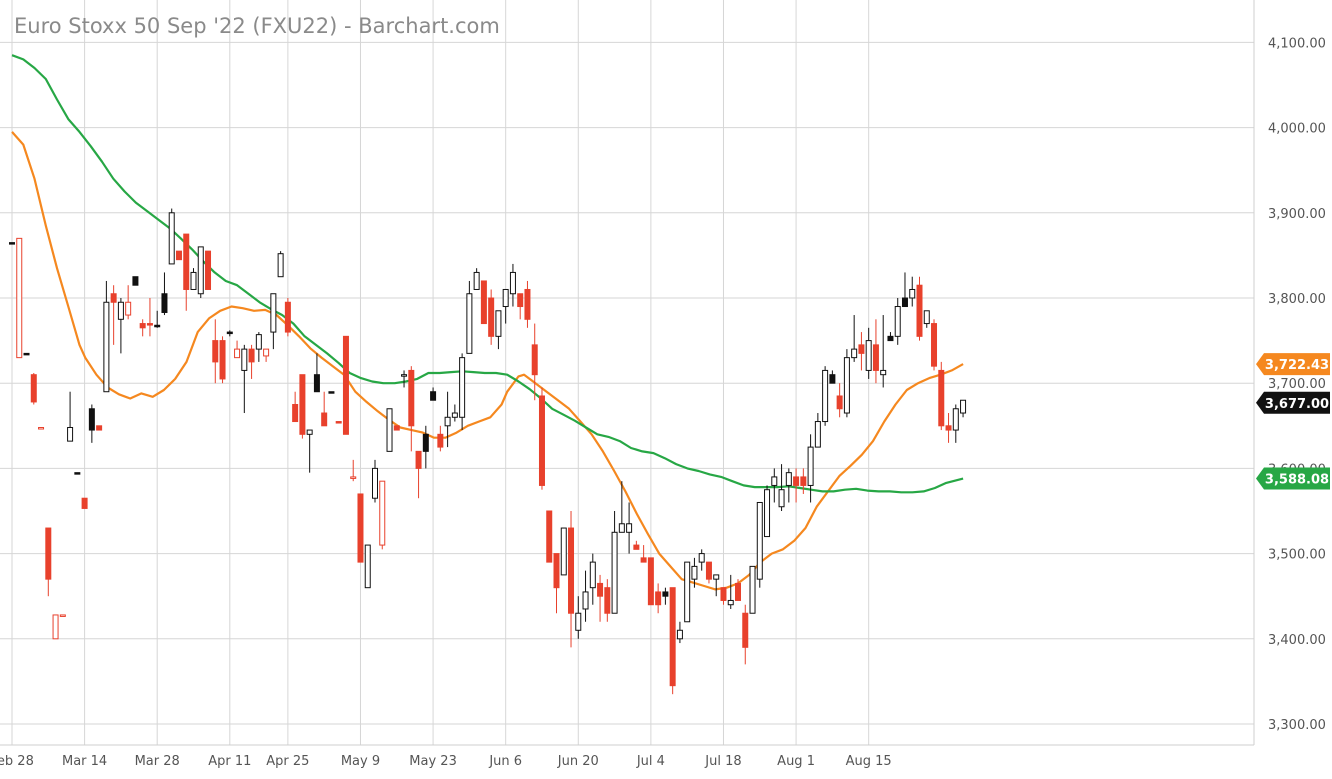  I want to click on x-tick-label: Apr 25, so click(287, 761).